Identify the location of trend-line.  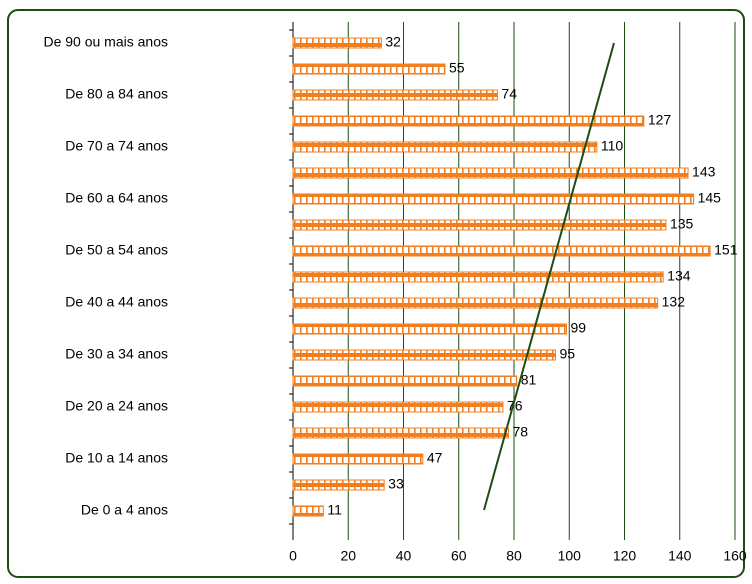
(549, 276).